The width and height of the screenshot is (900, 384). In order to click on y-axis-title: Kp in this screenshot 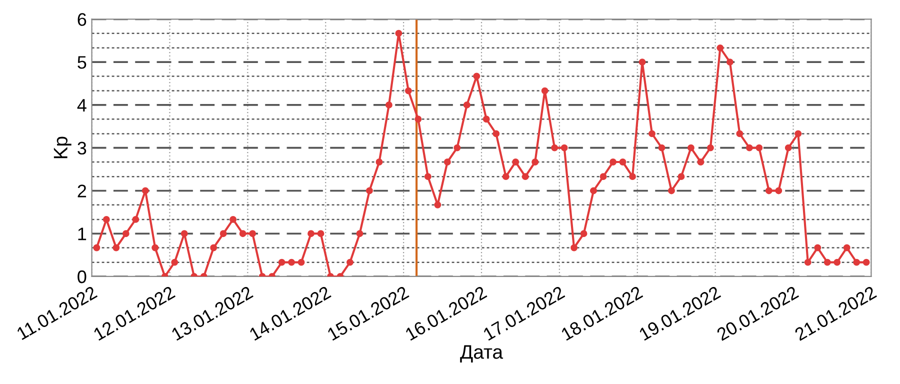, I will do `click(63, 147)`.